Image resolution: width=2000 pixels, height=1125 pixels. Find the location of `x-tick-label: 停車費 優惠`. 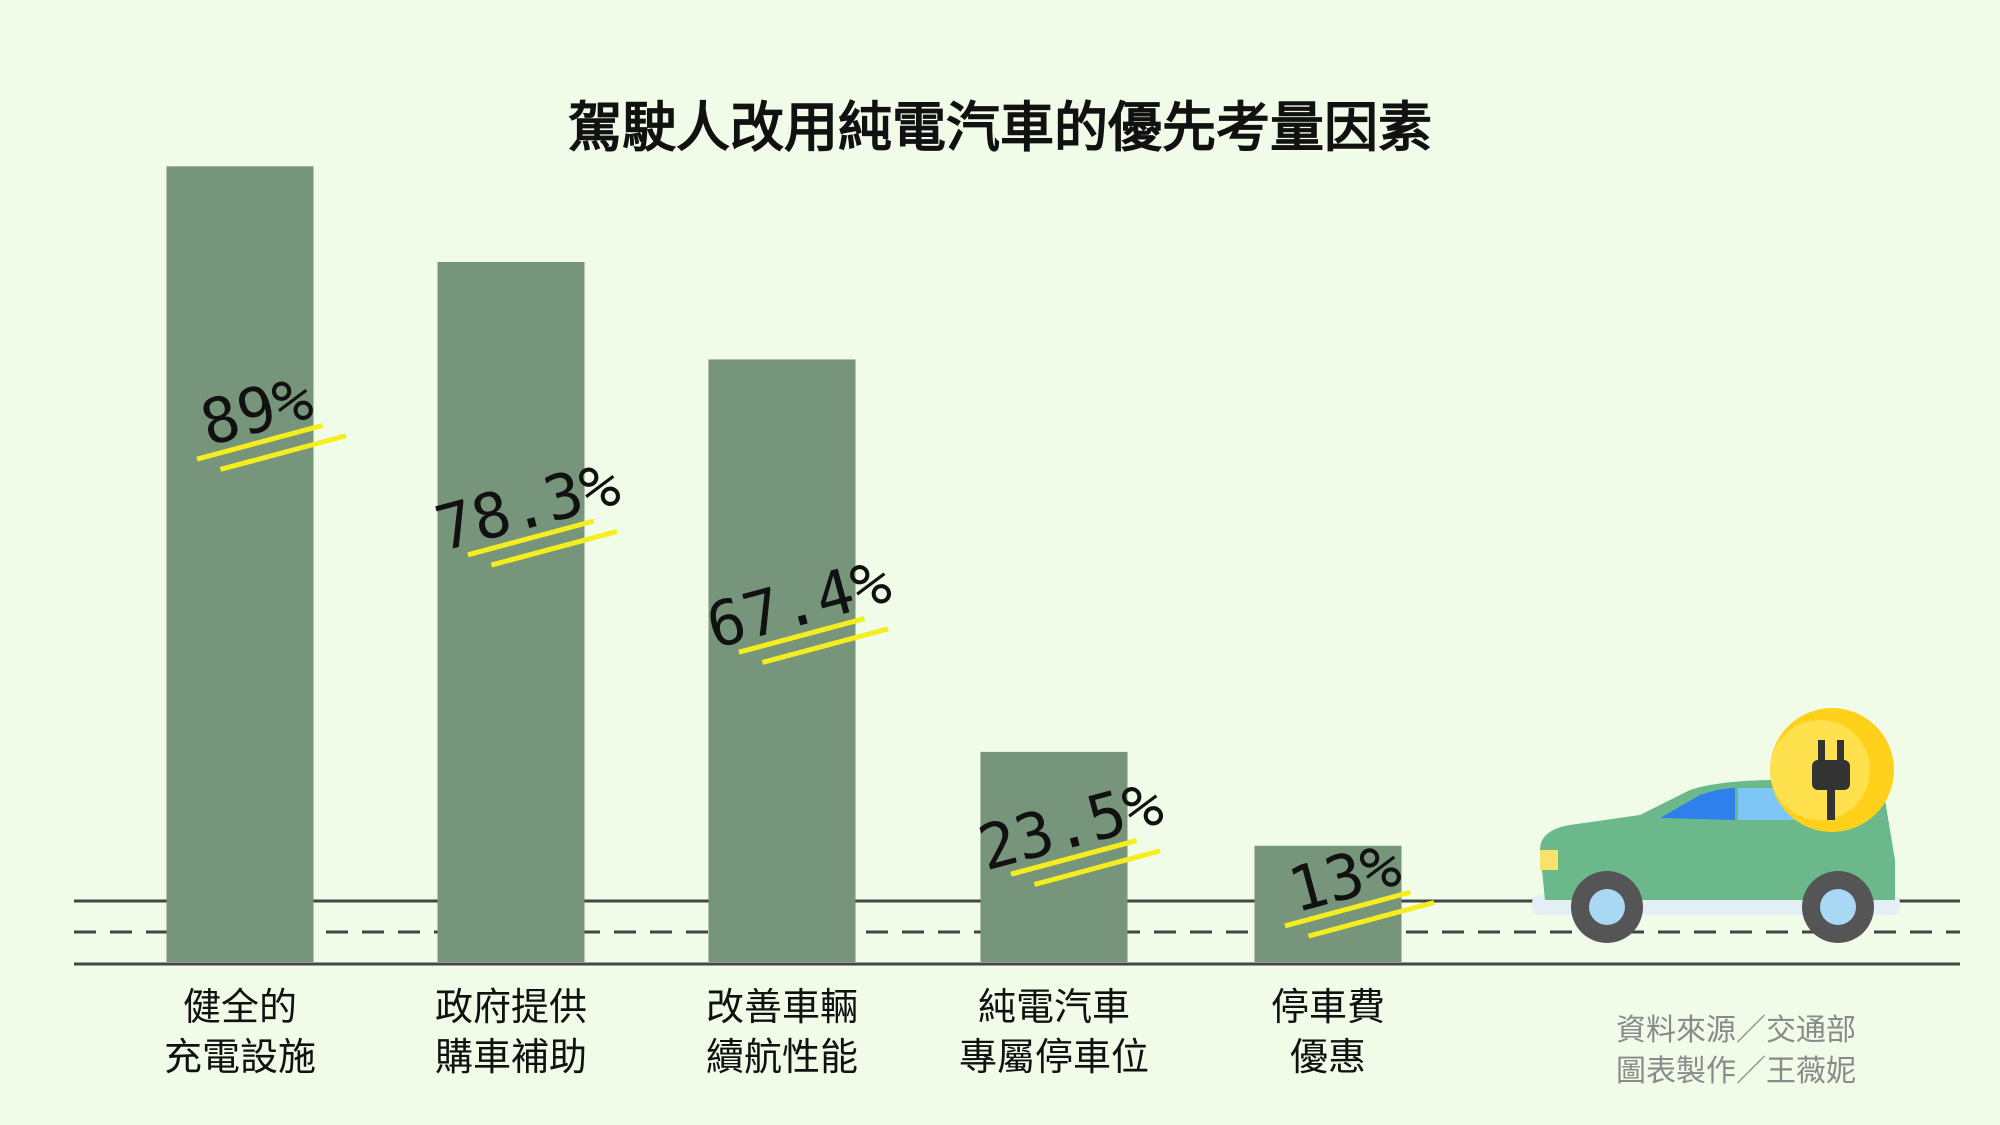

x-tick-label: 停車費 優惠 is located at coordinates (1327, 1032).